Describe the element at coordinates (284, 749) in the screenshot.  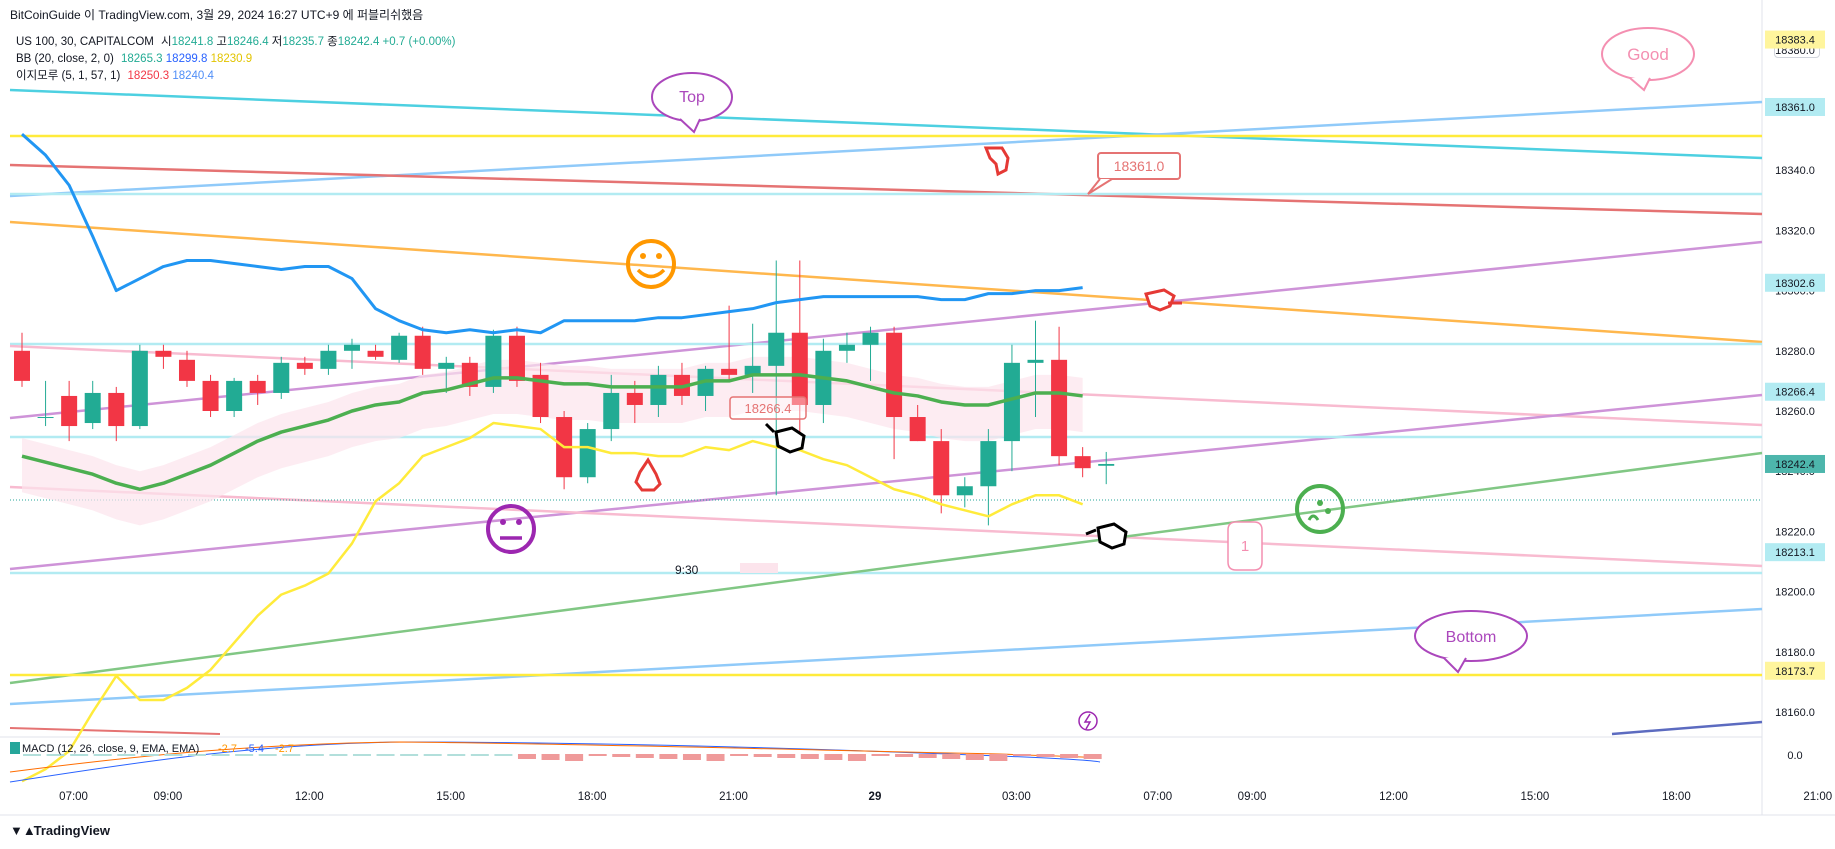
I see `macd-value-3: -2.7` at that location.